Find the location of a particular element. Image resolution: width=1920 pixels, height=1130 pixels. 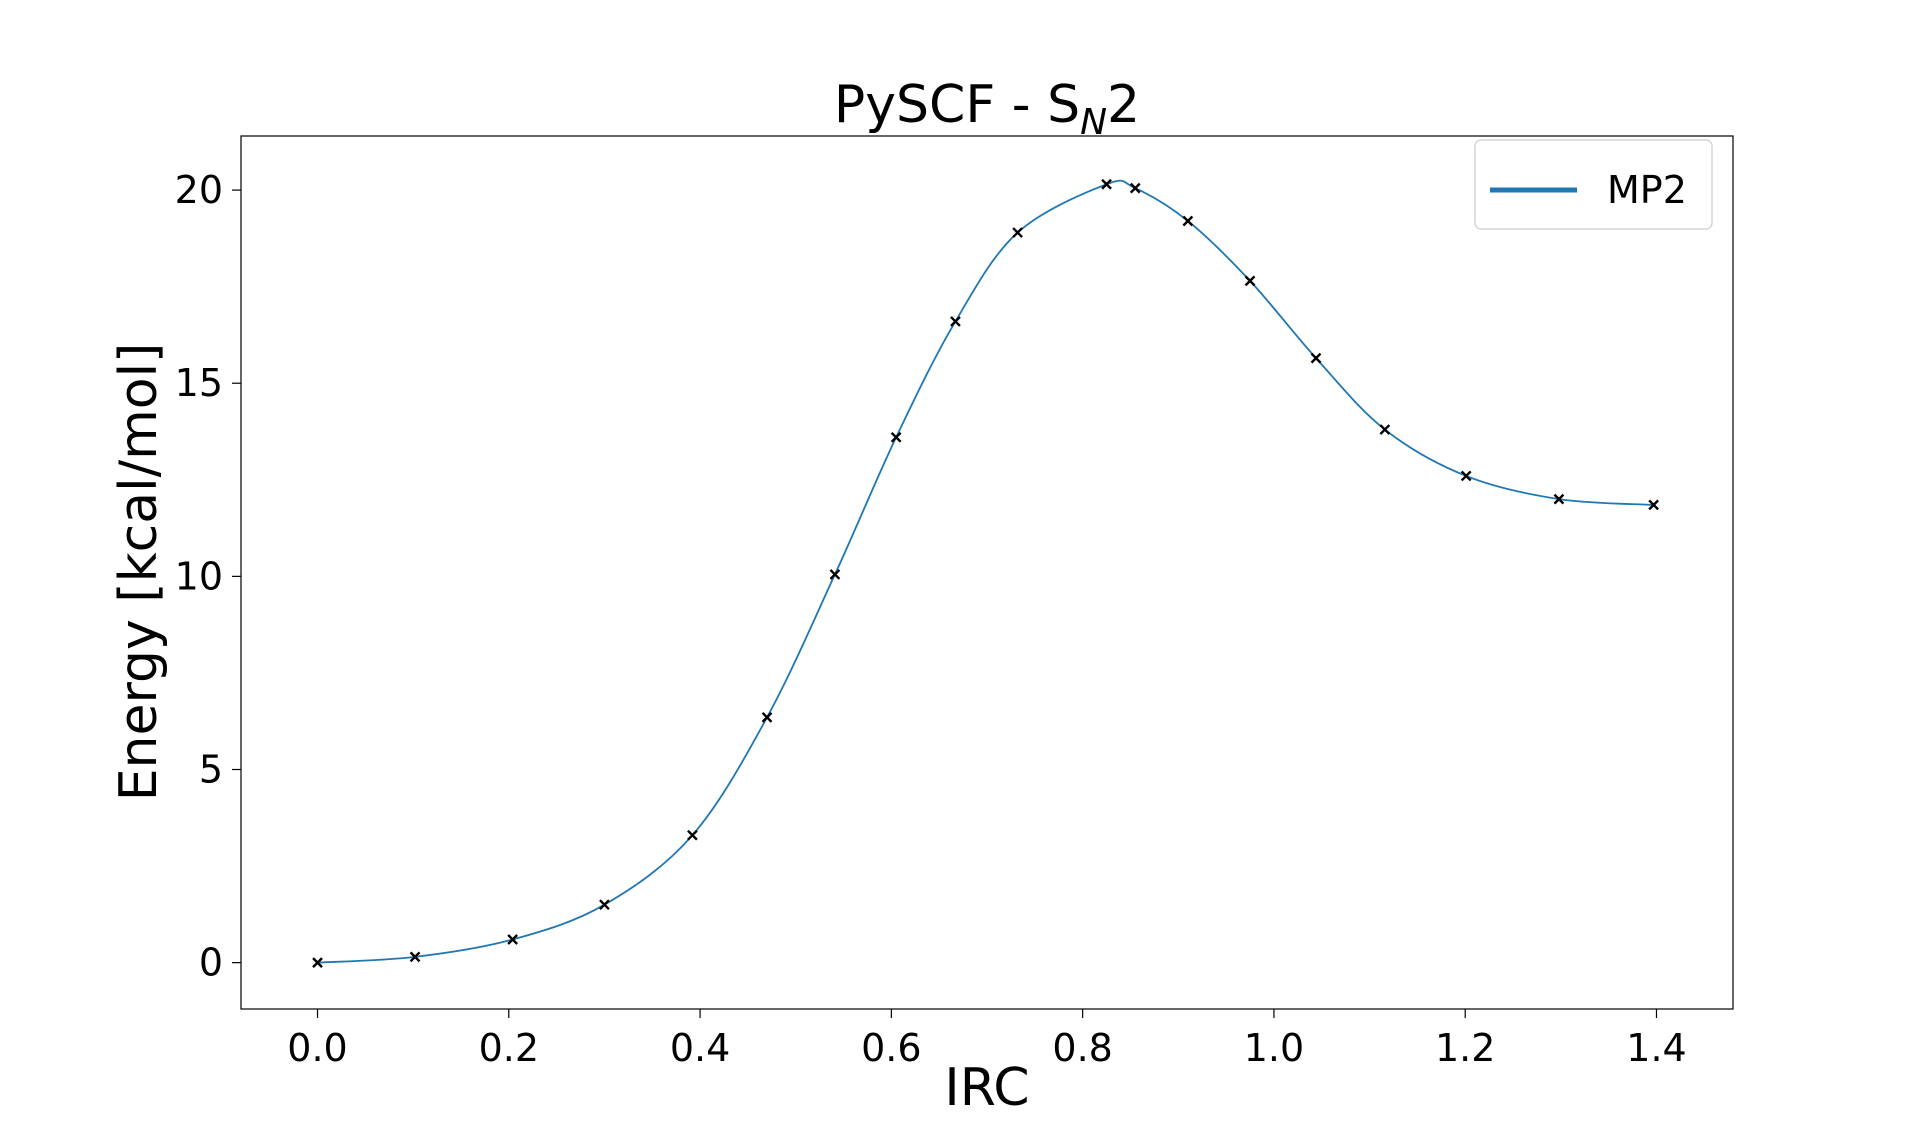

y-tick-label: 5 is located at coordinates (211, 770).